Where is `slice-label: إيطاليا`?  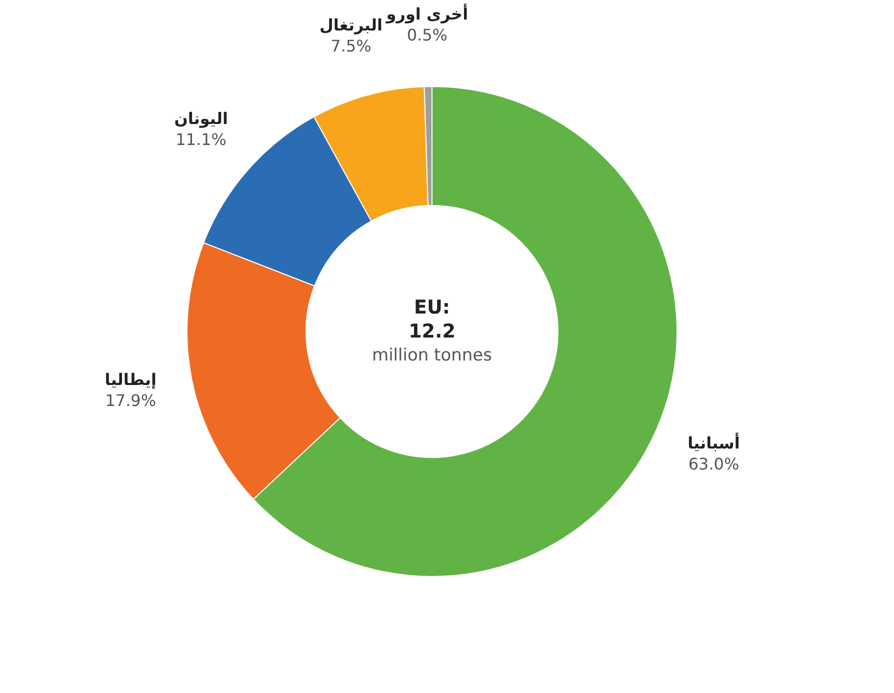
slice-label: إيطاليا is located at coordinates (130, 379).